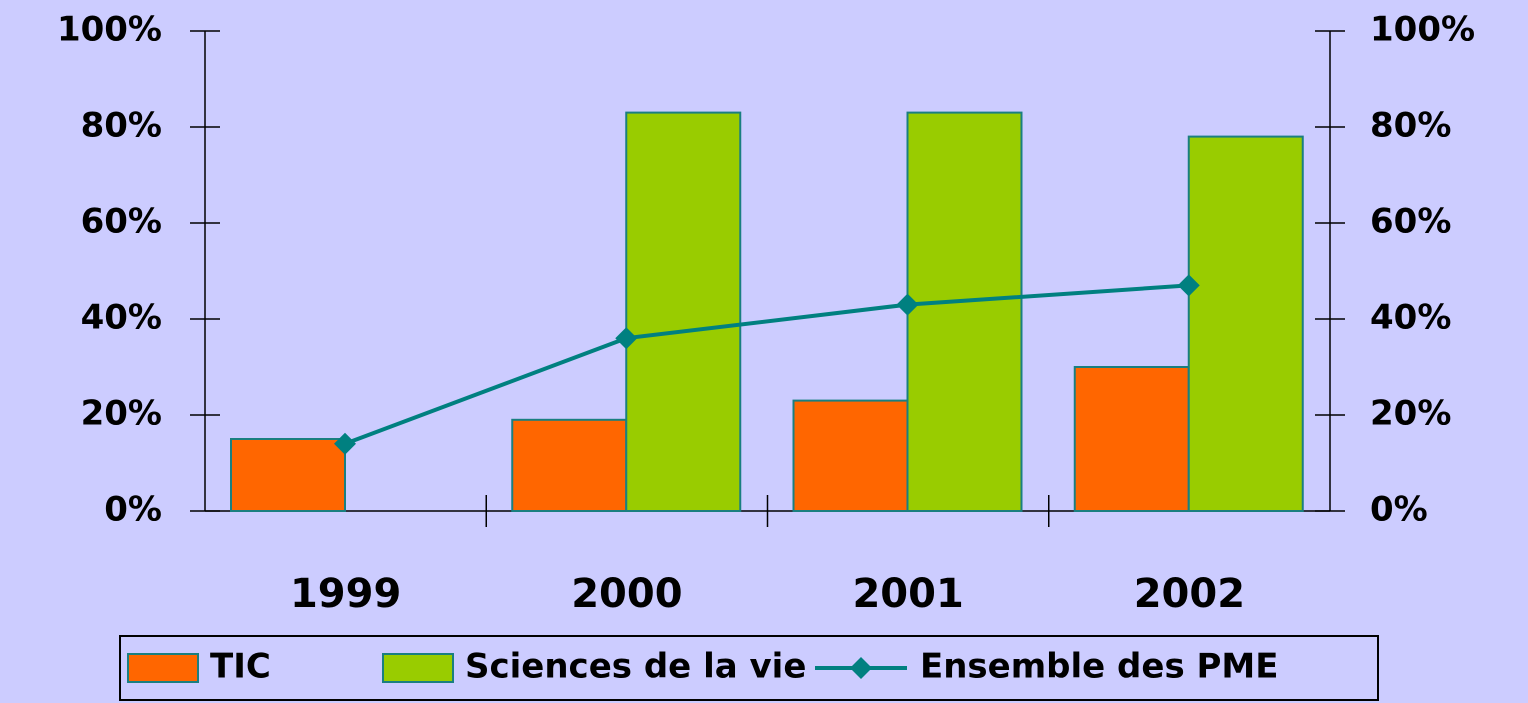  Describe the element at coordinates (1422, 30) in the screenshot. I see `y2-tick-label: 100%` at that location.